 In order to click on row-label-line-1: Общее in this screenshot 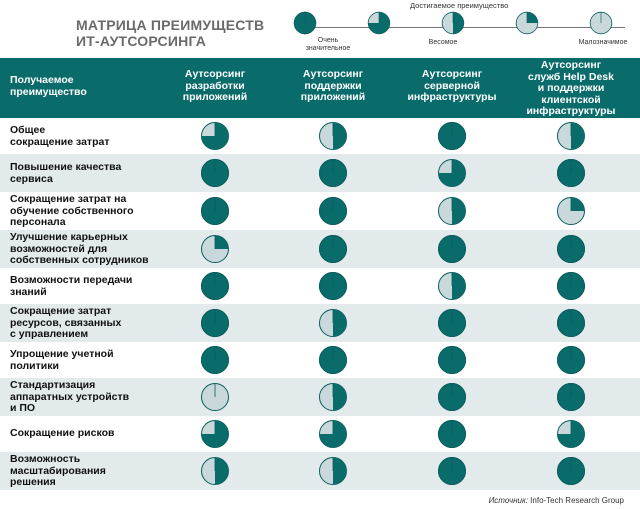, I will do `click(28, 130)`.